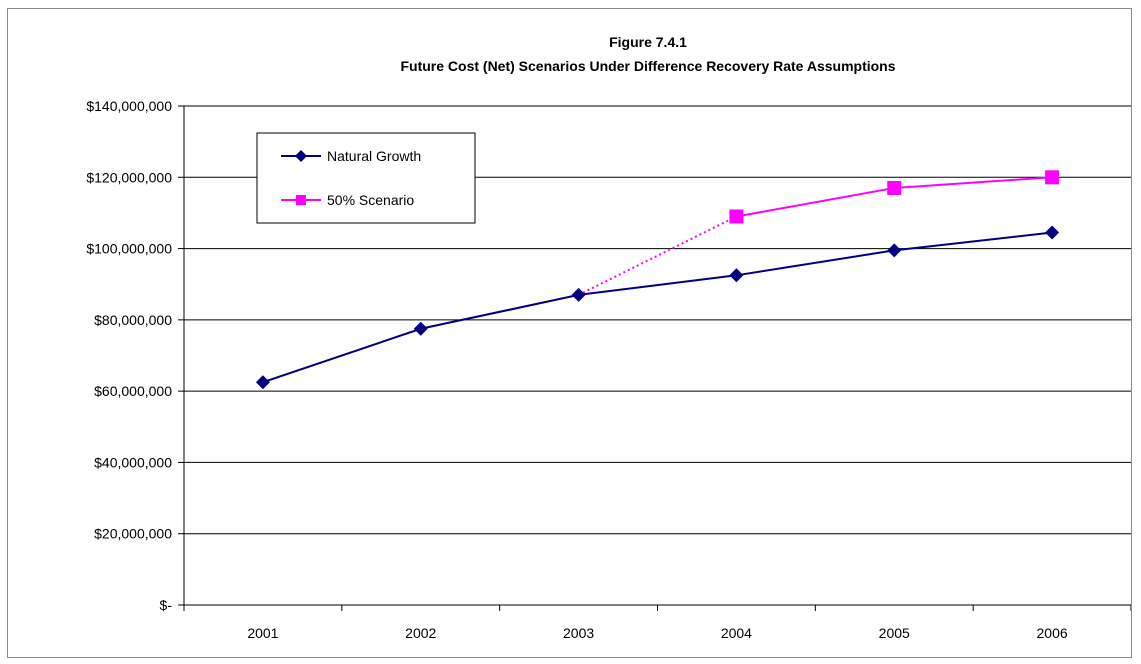  What do you see at coordinates (301, 200) in the screenshot?
I see `legend-marker-50-scenario` at bounding box center [301, 200].